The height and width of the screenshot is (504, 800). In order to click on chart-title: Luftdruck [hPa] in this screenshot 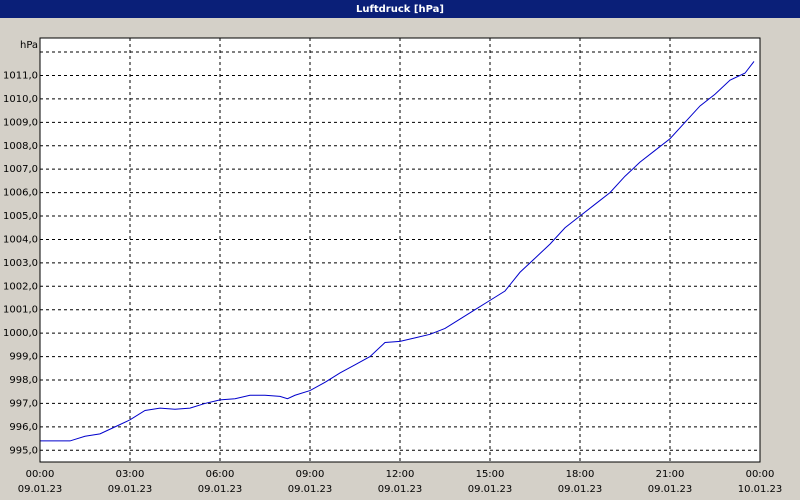, I will do `click(400, 9)`.